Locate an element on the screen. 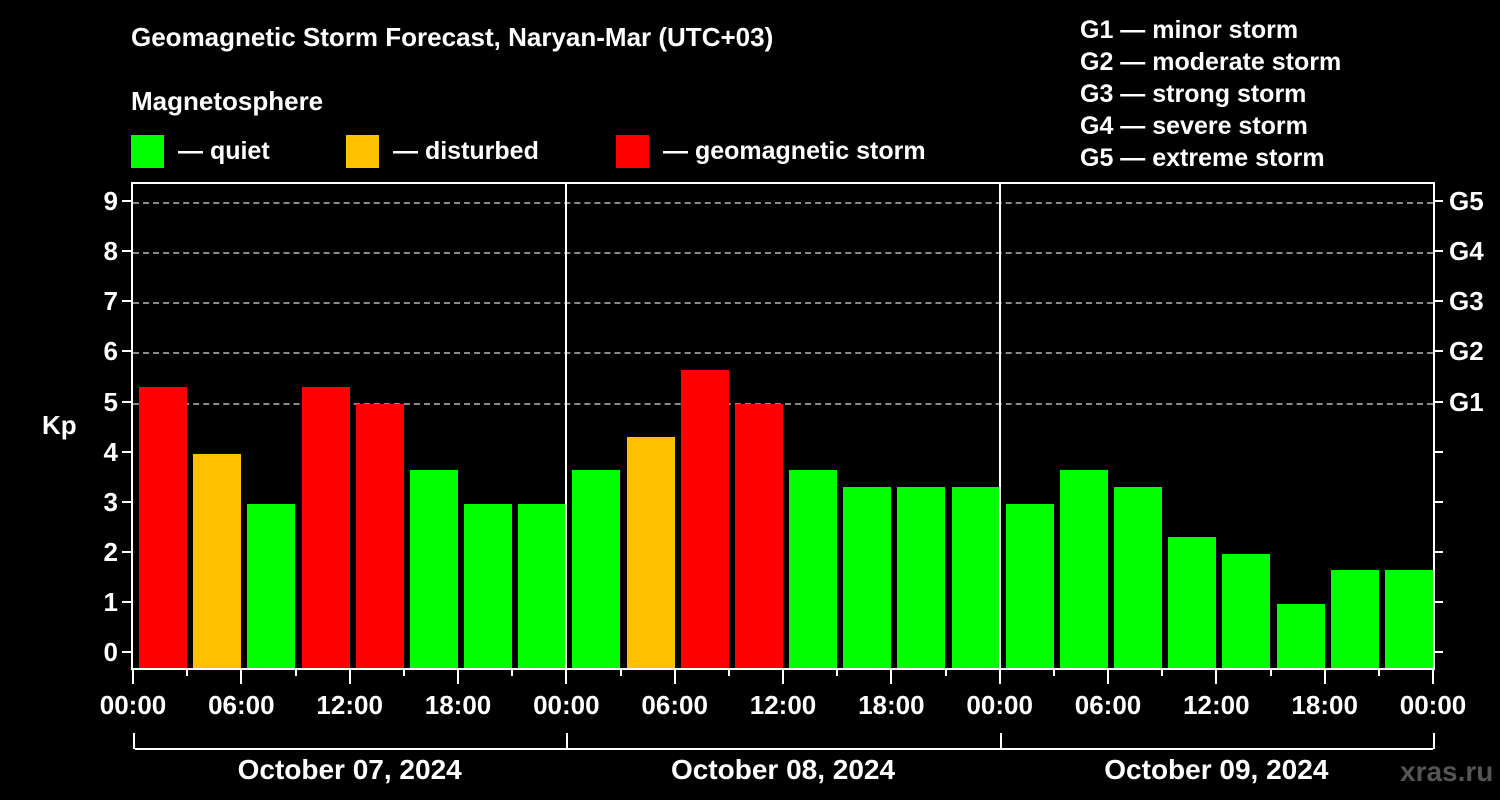 The height and width of the screenshot is (800, 1500). disturbed-swatch-icon is located at coordinates (362, 151).